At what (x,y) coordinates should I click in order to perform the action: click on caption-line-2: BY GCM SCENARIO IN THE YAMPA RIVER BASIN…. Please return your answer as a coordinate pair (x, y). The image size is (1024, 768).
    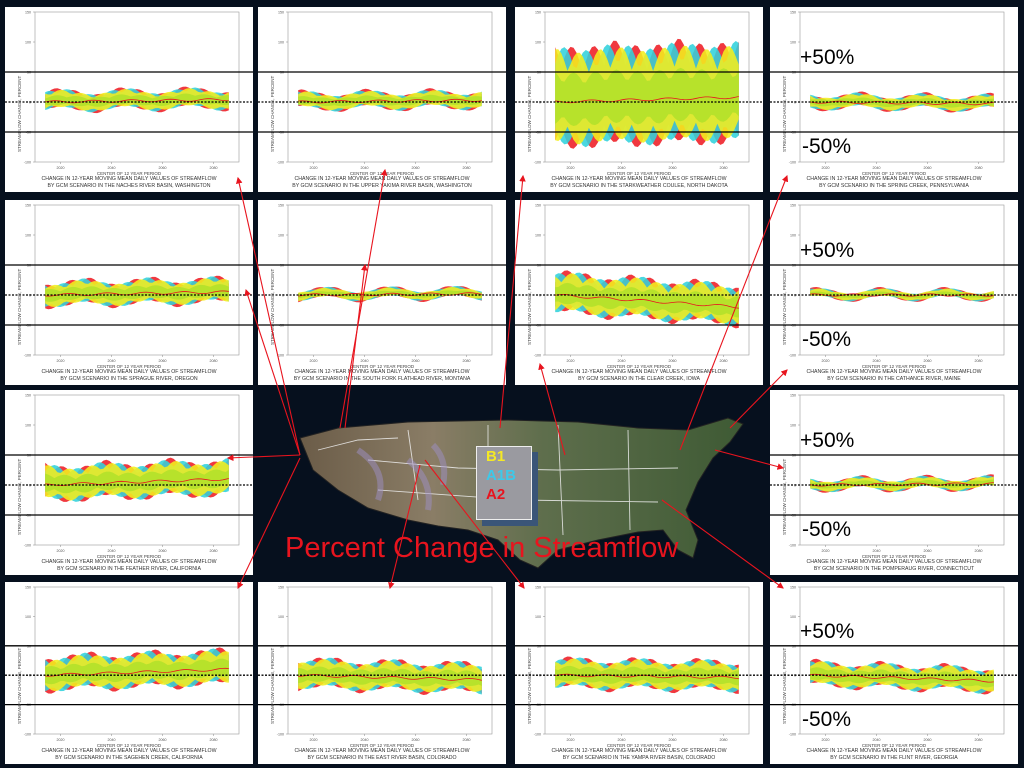
    Looking at the image, I should click on (639, 757).